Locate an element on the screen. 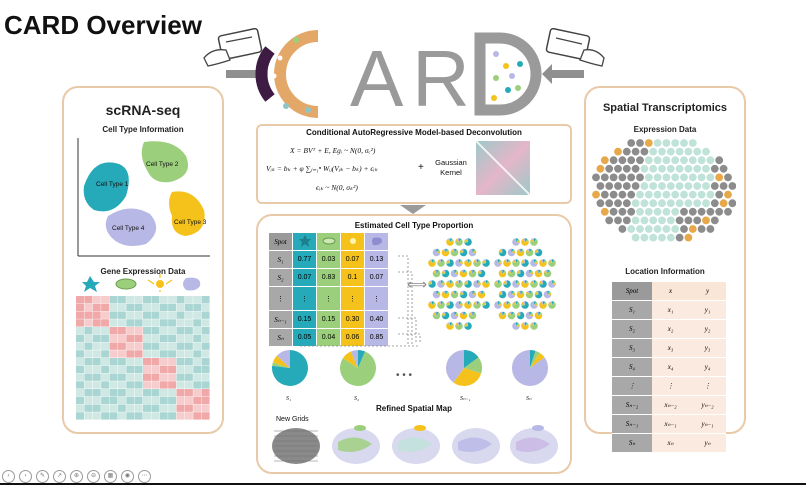 Image resolution: width=806 pixels, height=487 pixels. cell-type-3-label: Cell Type 3 is located at coordinates (190, 222).